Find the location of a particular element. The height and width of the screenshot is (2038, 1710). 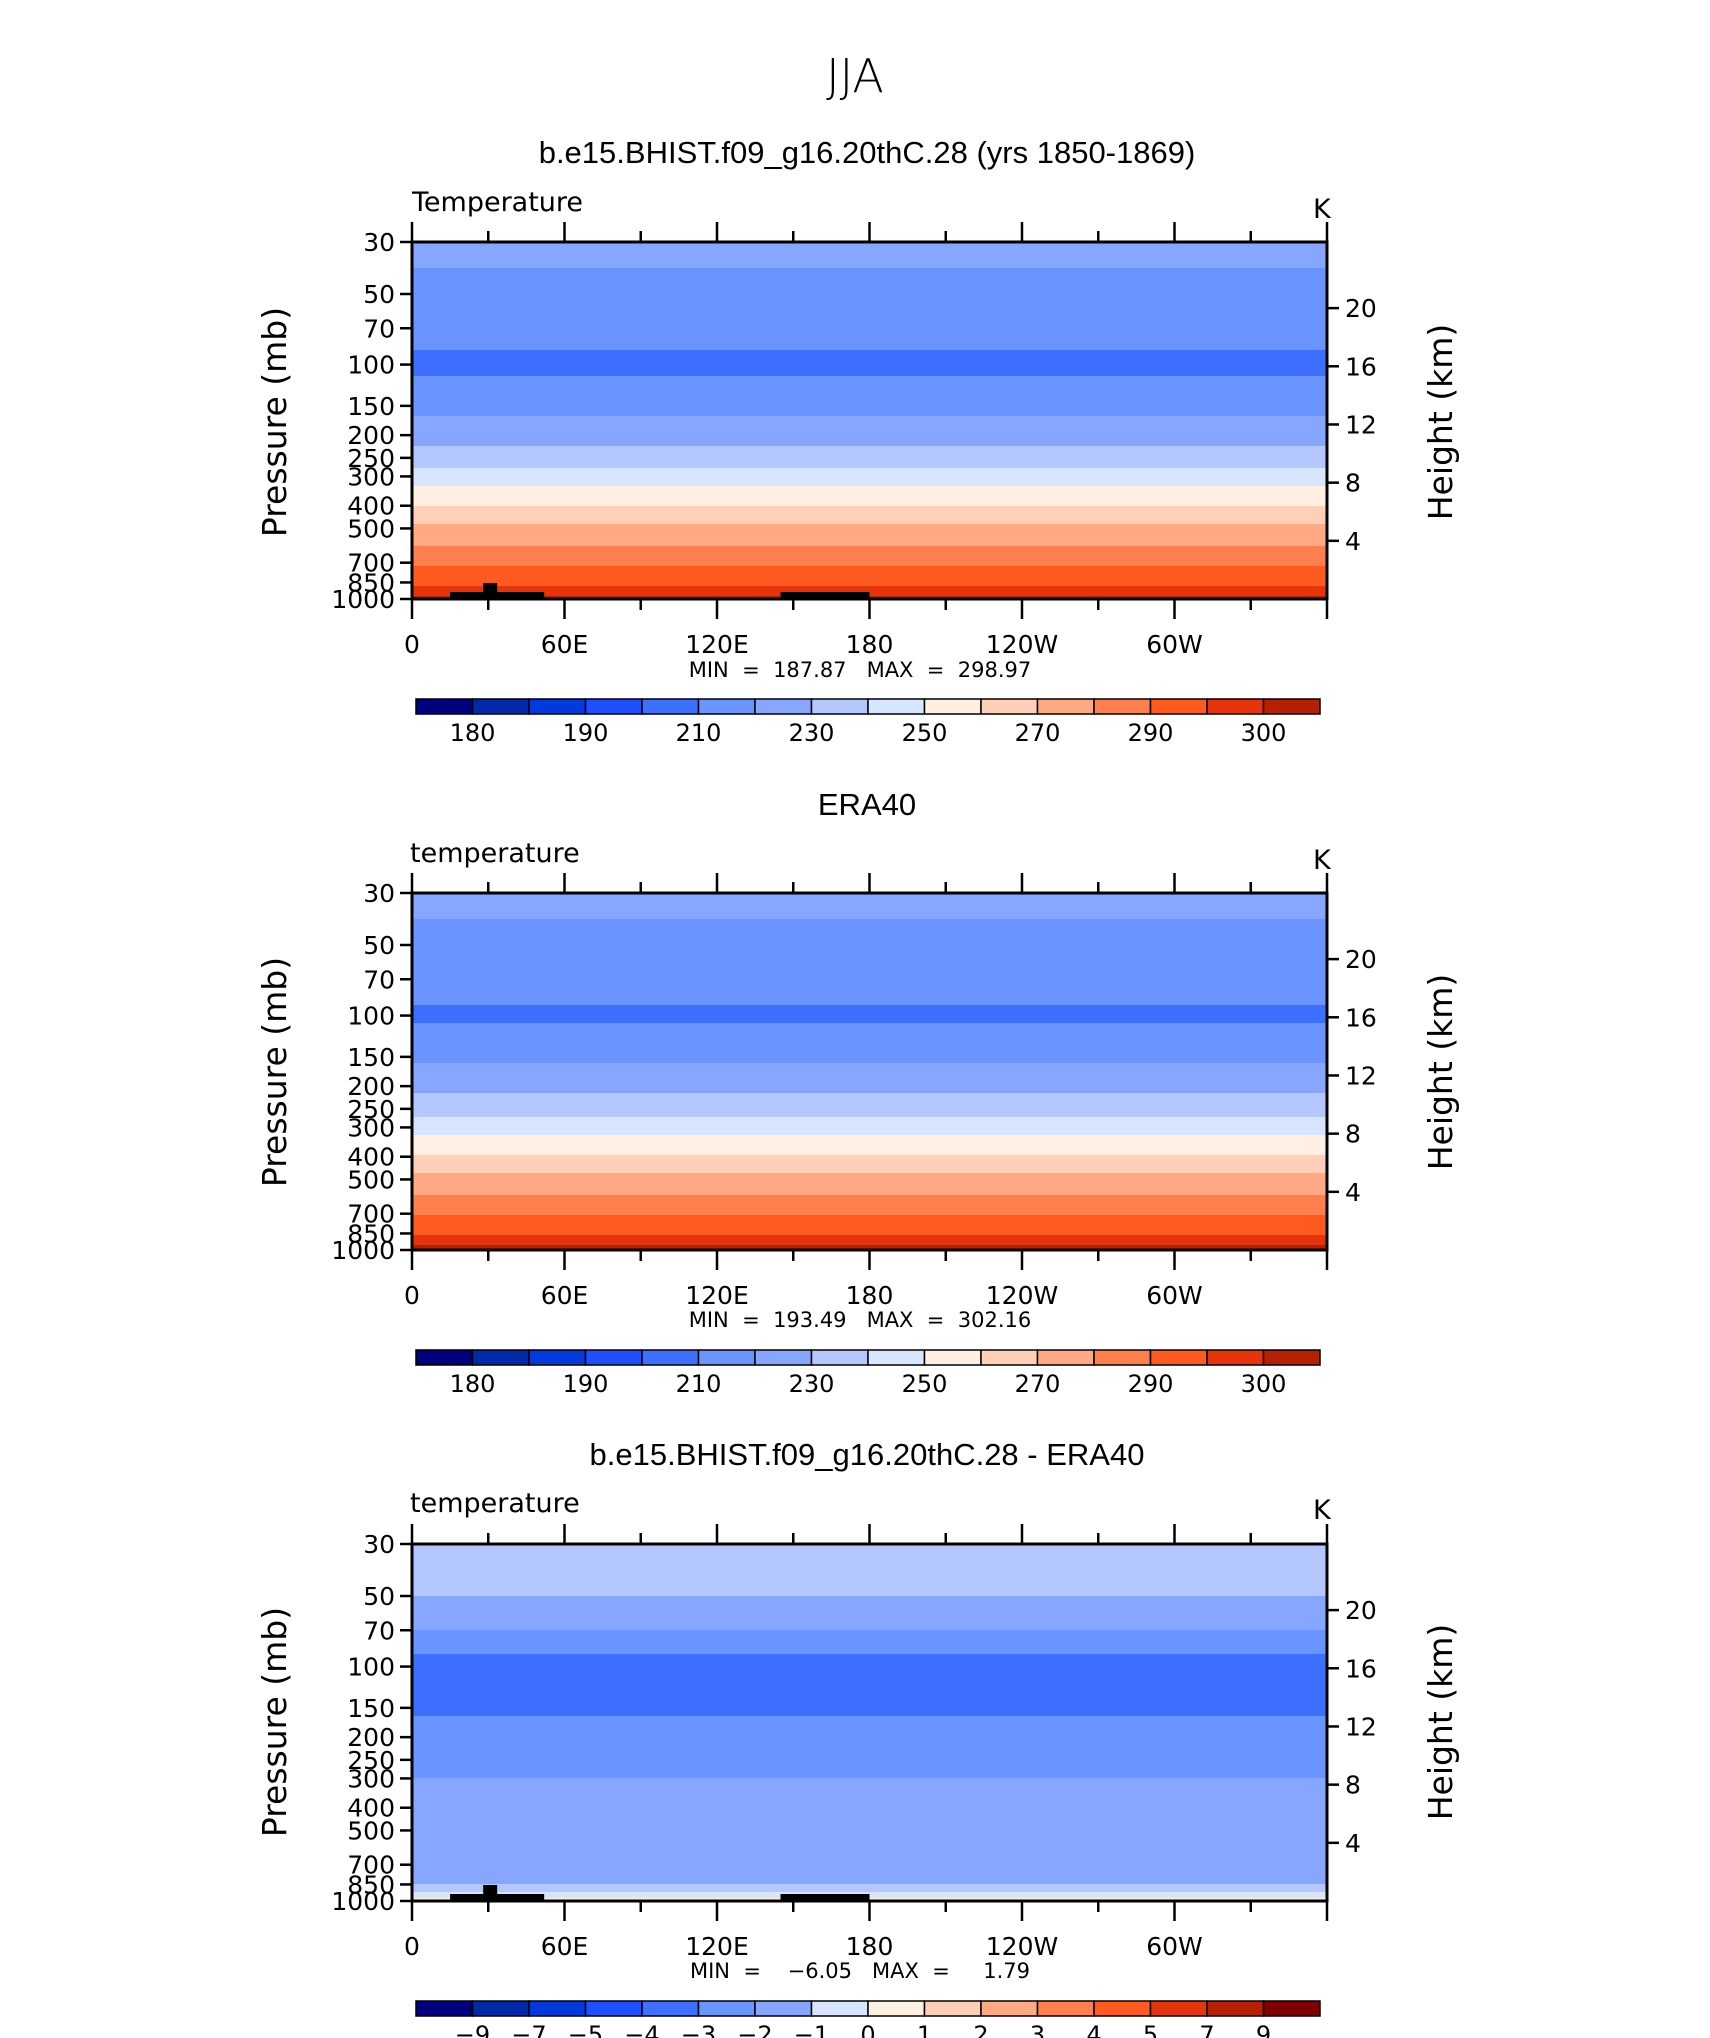

min-max-stats: MIN = 193.49 MAX = 302.16 is located at coordinates (860, 1320).